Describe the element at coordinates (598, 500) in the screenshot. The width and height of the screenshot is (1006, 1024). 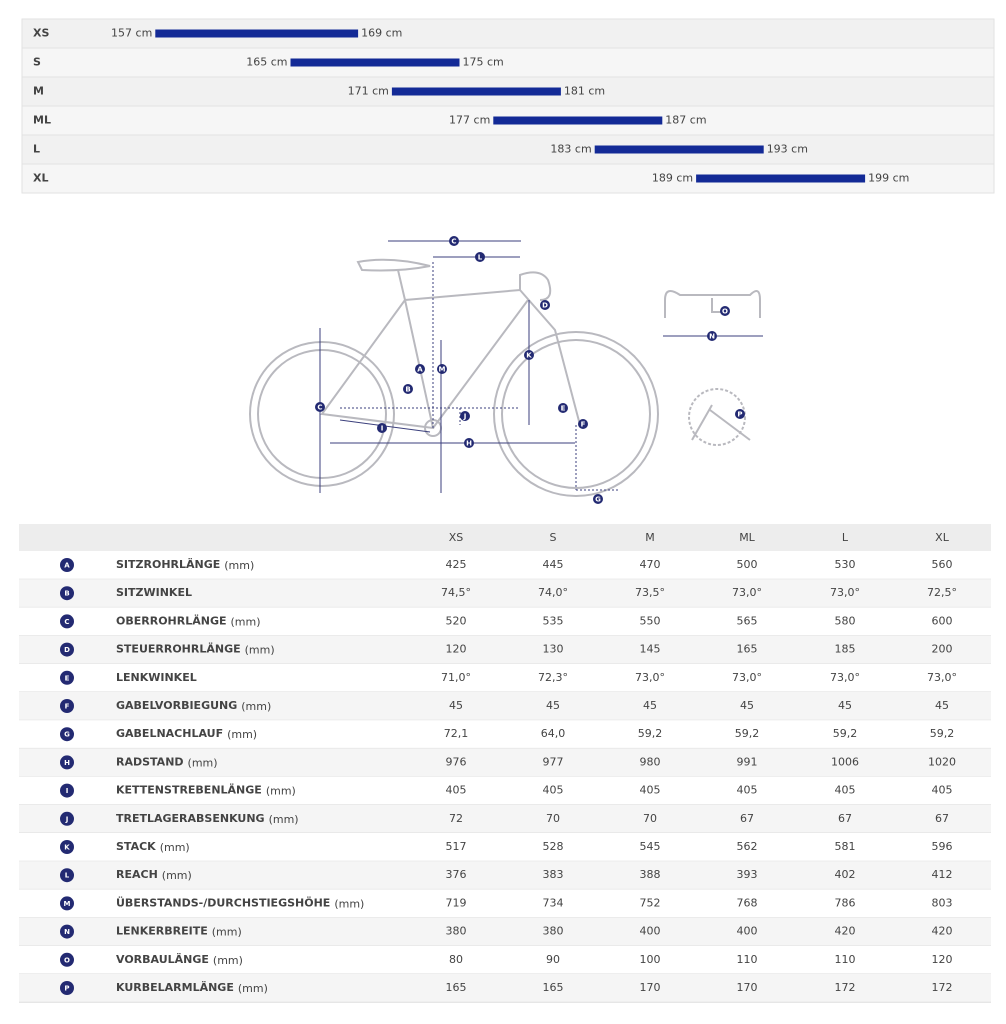
I see `marker-letter: G` at that location.